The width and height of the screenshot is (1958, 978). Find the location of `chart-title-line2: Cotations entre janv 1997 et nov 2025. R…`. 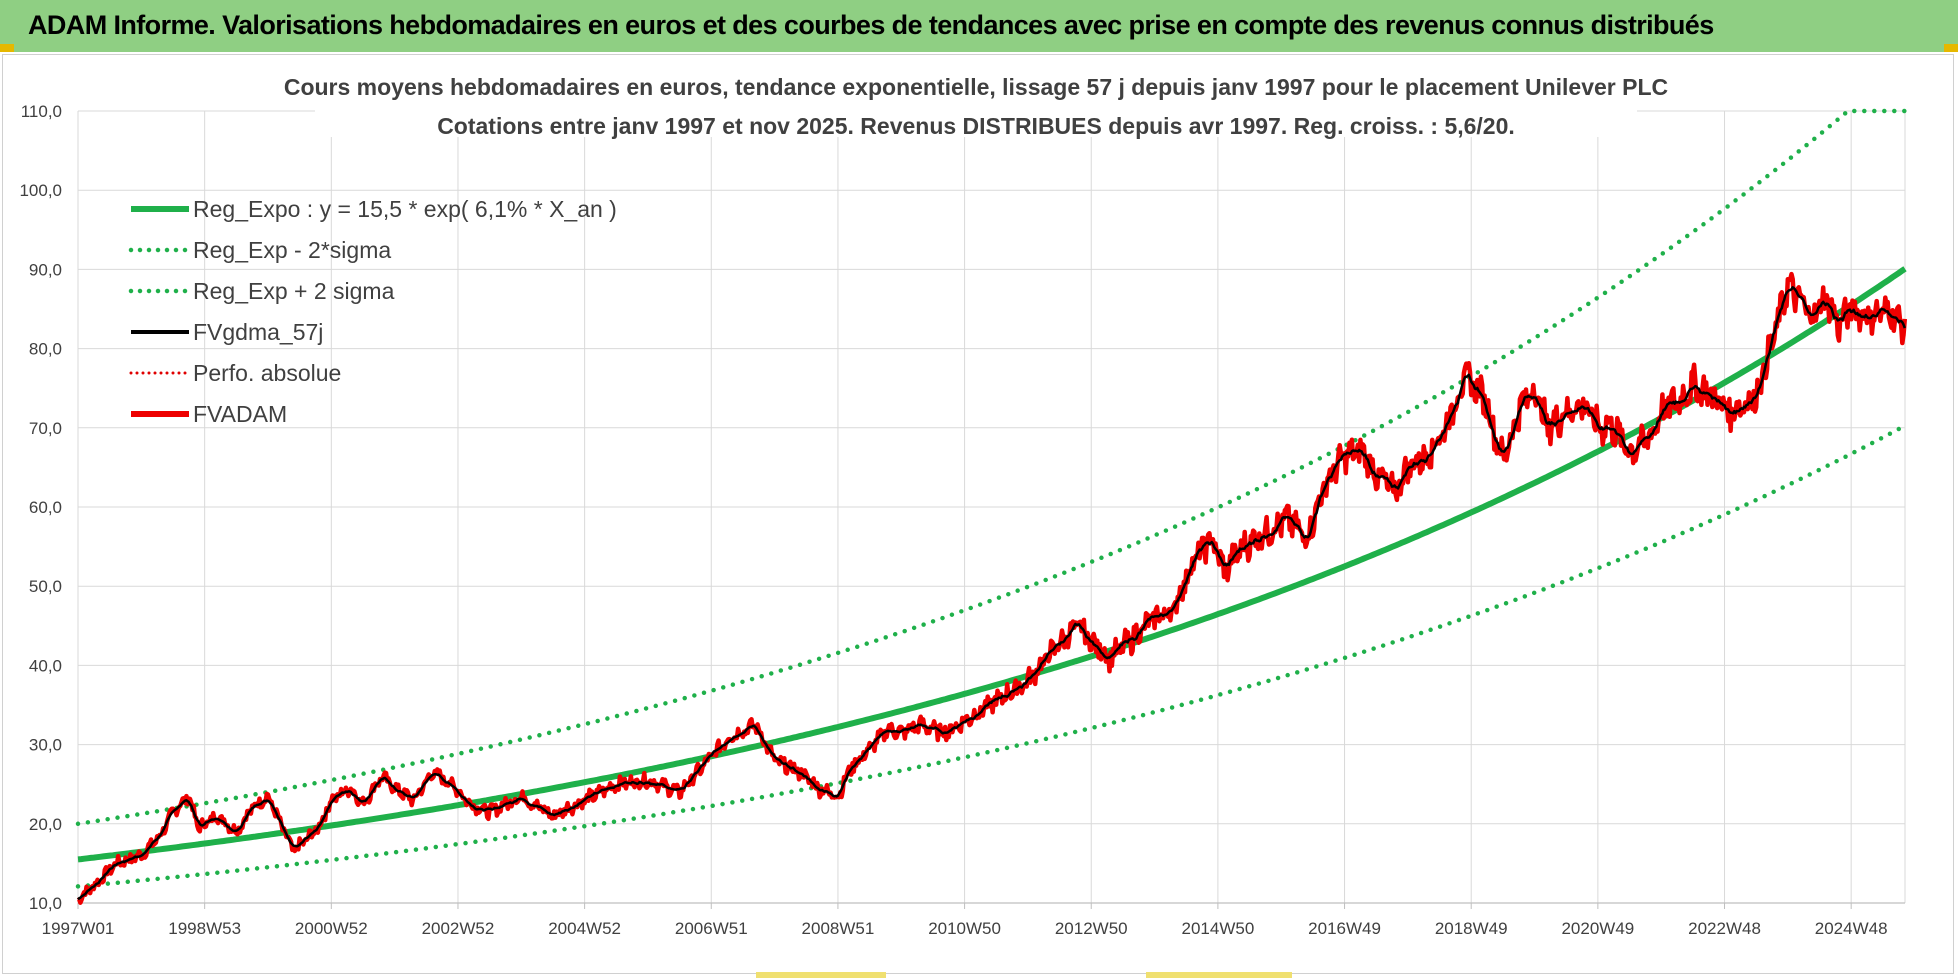

chart-title-line2: Cotations entre janv 1997 et nov 2025. R… is located at coordinates (976, 126).